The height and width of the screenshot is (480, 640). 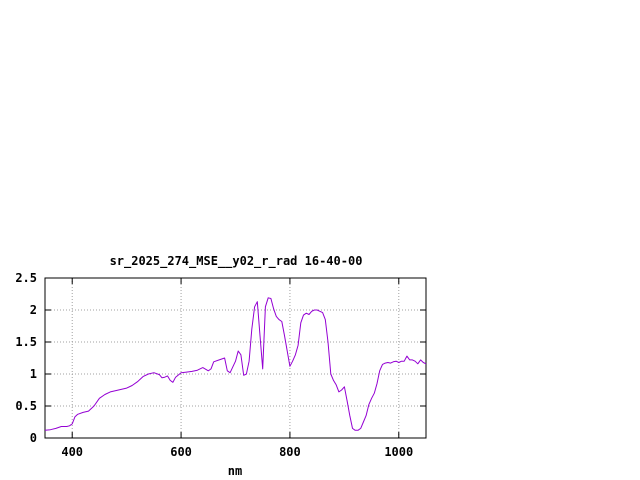 What do you see at coordinates (33, 310) in the screenshot?
I see `y-tick-label: 2` at bounding box center [33, 310].